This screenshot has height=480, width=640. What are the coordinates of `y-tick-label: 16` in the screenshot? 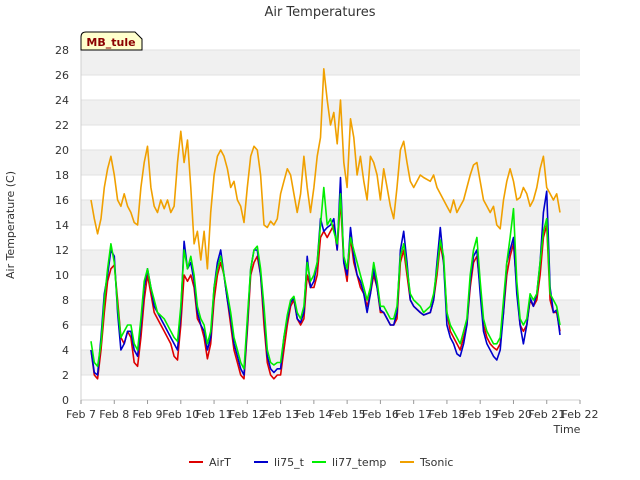 It's located at (62, 200).